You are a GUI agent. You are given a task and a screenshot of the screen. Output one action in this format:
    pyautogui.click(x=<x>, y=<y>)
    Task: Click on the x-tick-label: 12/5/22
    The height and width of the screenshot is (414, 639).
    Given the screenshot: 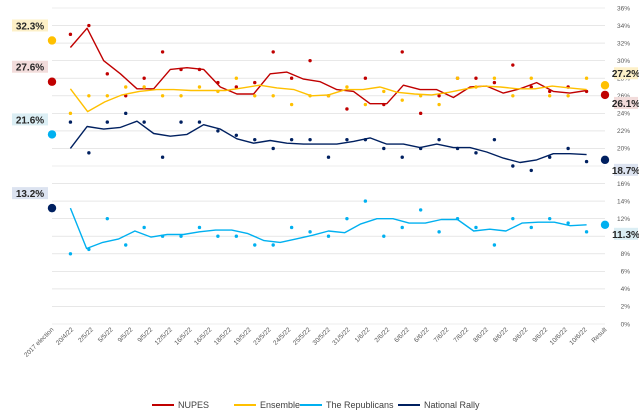 What is the action you would take?
    pyautogui.click(x=164, y=336)
    